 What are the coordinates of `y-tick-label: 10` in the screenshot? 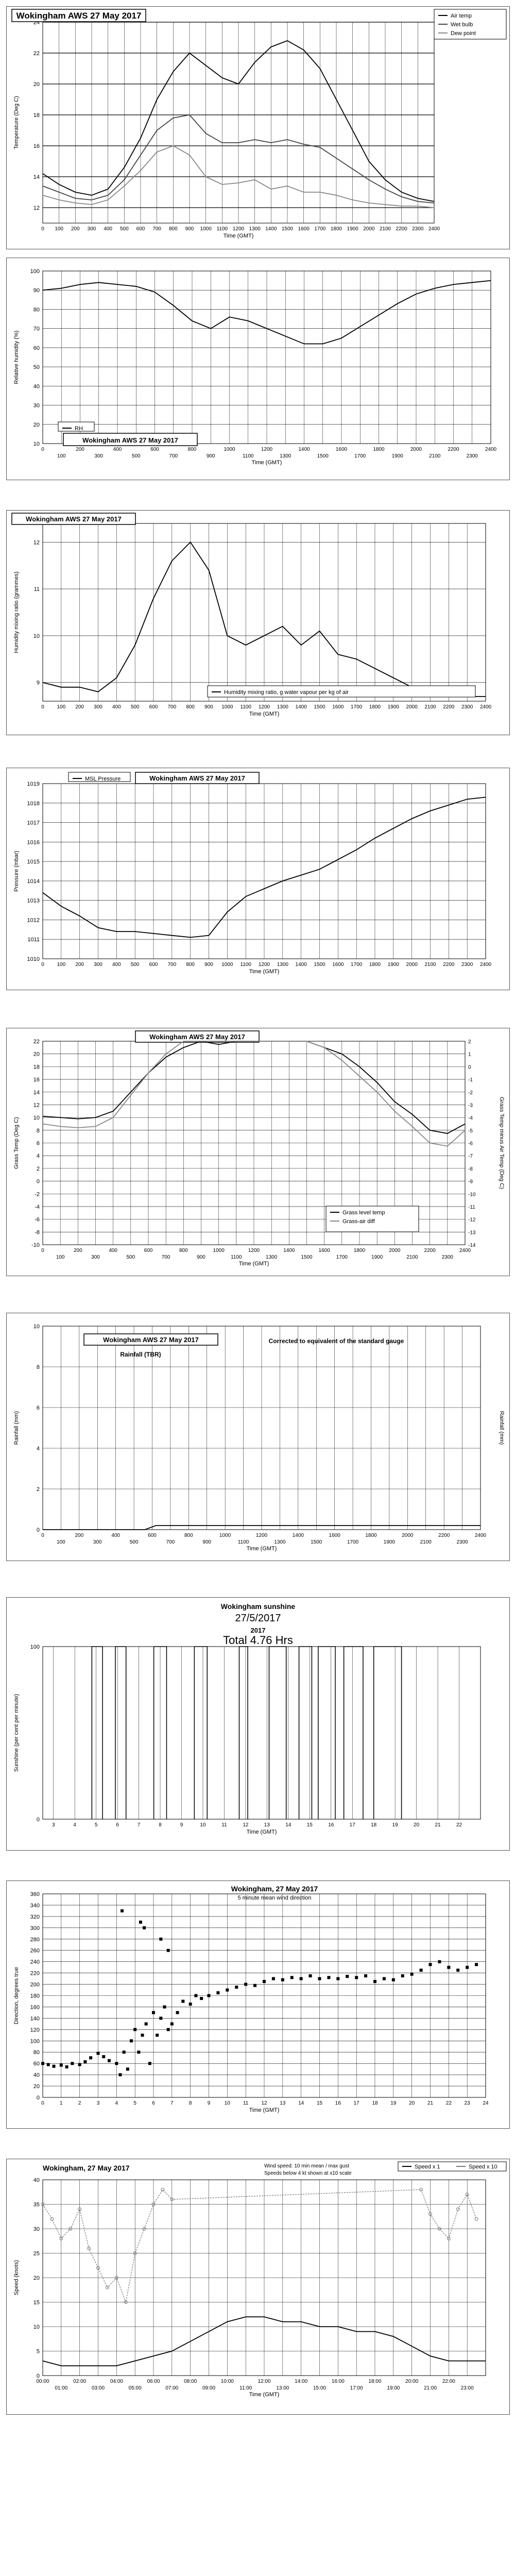 It's located at (36, 444).